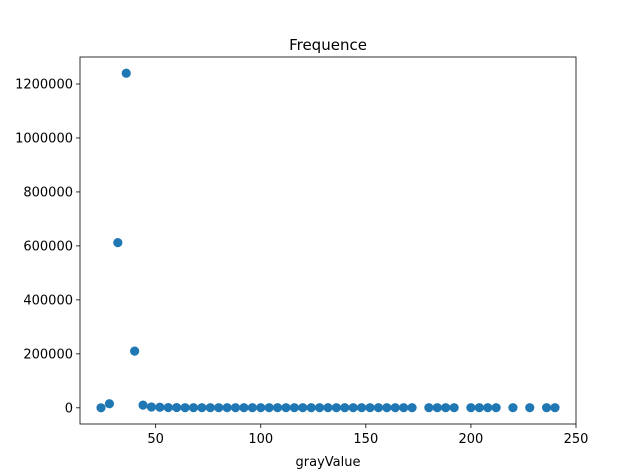  I want to click on y-tick-label: 800000, so click(48, 192).